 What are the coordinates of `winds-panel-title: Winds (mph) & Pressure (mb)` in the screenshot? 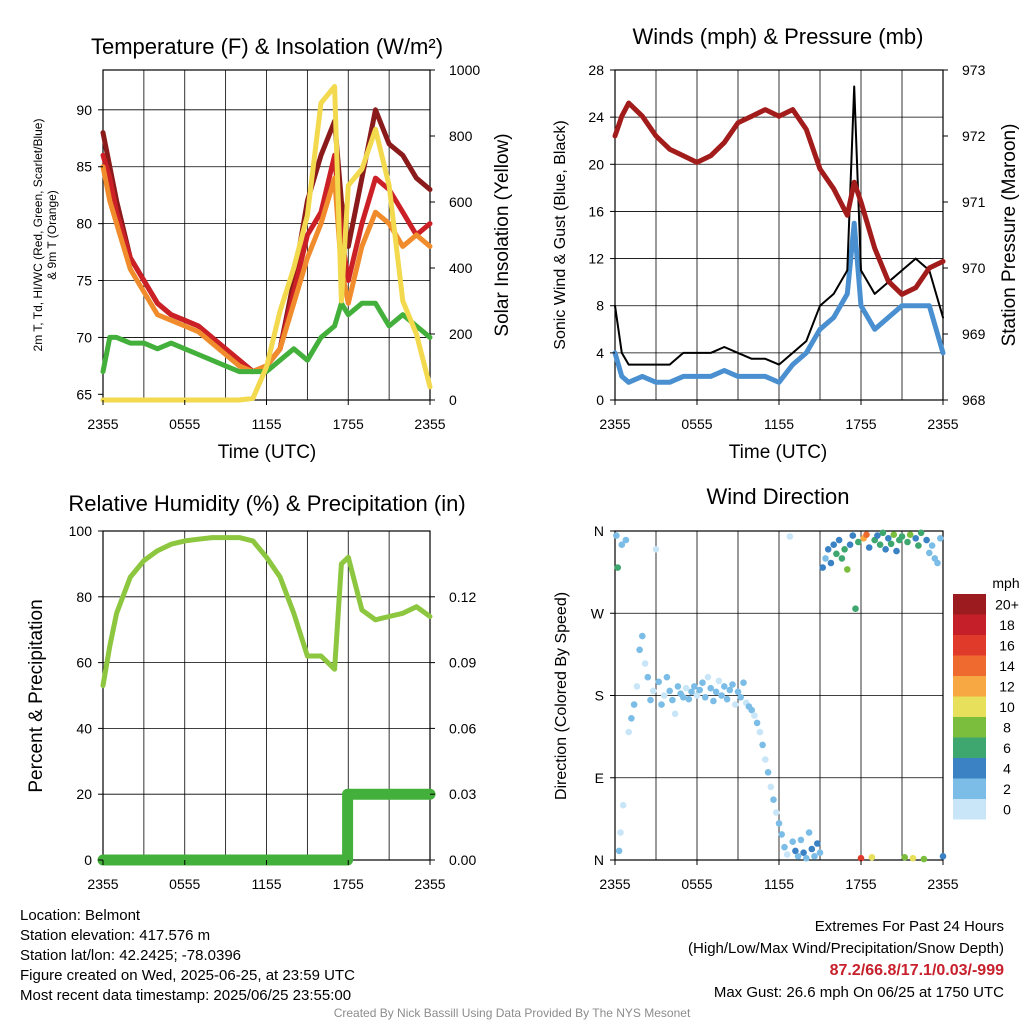 It's located at (778, 36).